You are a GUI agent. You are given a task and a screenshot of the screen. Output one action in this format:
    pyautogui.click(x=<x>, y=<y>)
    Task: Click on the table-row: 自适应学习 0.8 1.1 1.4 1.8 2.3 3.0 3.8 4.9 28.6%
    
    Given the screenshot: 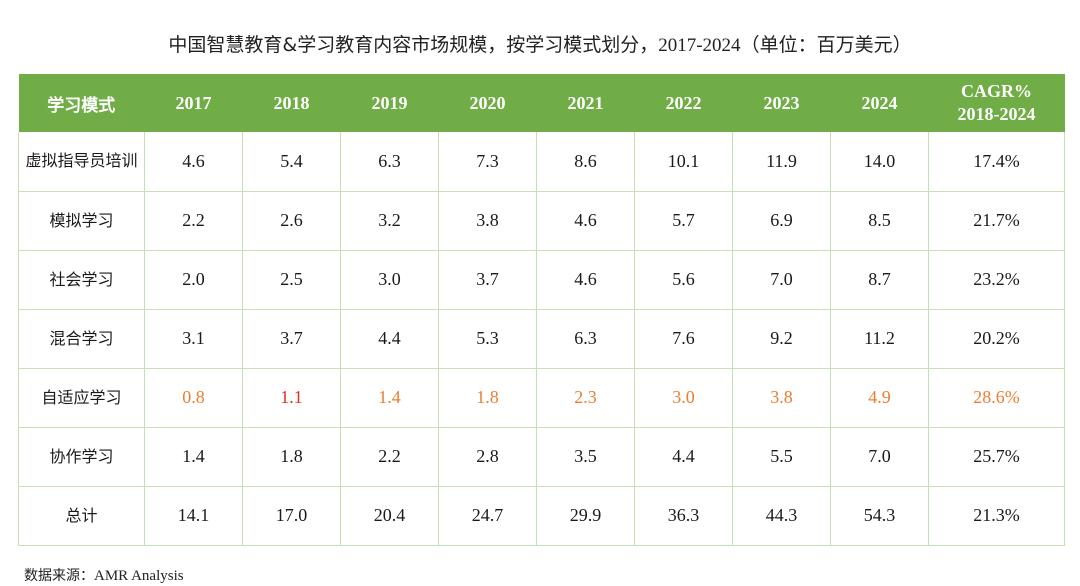 What is the action you would take?
    pyautogui.click(x=541, y=398)
    